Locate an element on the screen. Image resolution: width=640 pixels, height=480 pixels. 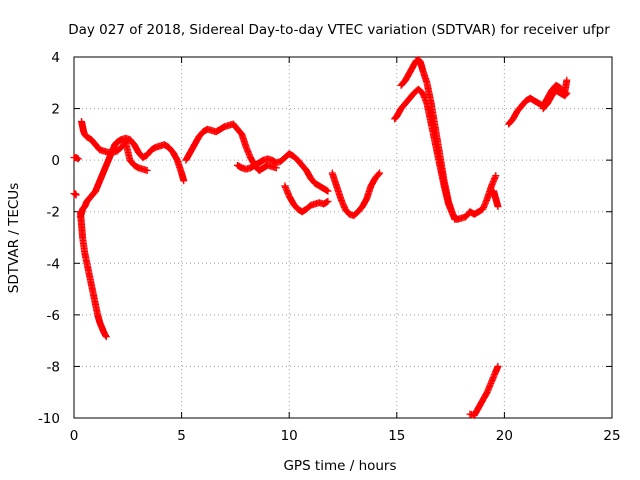
x-axis-label: GPS time / hours is located at coordinates (339, 466).